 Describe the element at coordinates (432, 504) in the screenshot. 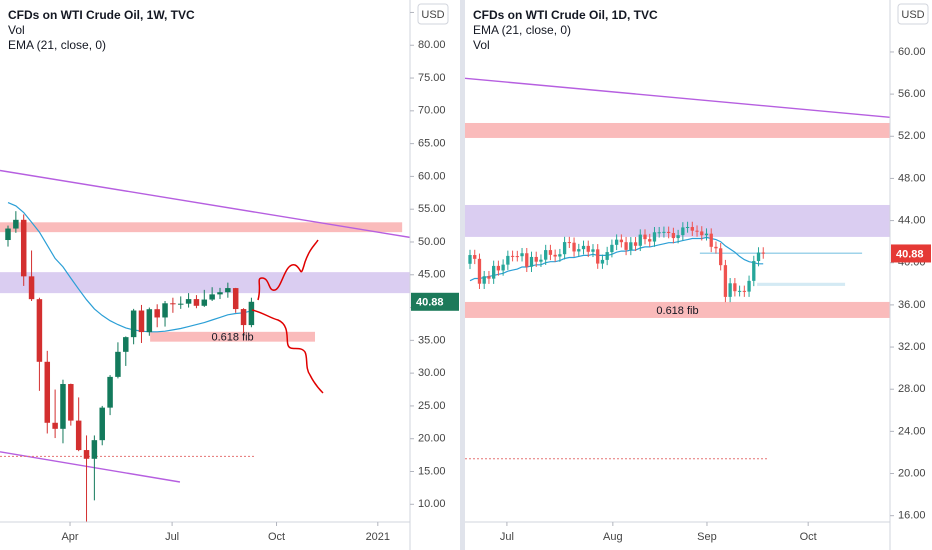

I see `y-tick-label: 10.00` at that location.